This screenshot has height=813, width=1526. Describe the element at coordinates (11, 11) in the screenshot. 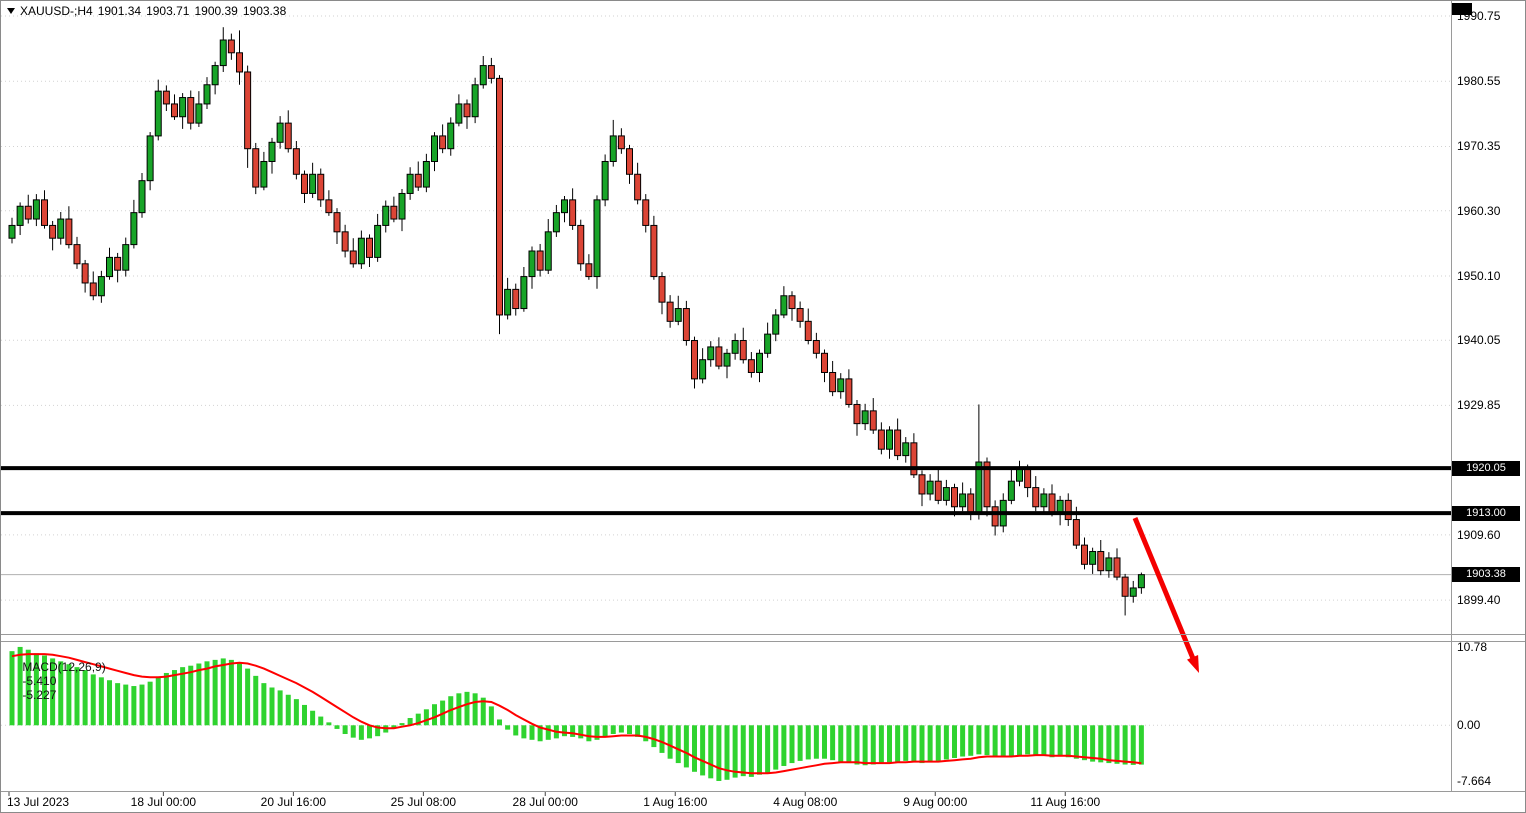

I see `symbol-dropdown-icon` at that location.